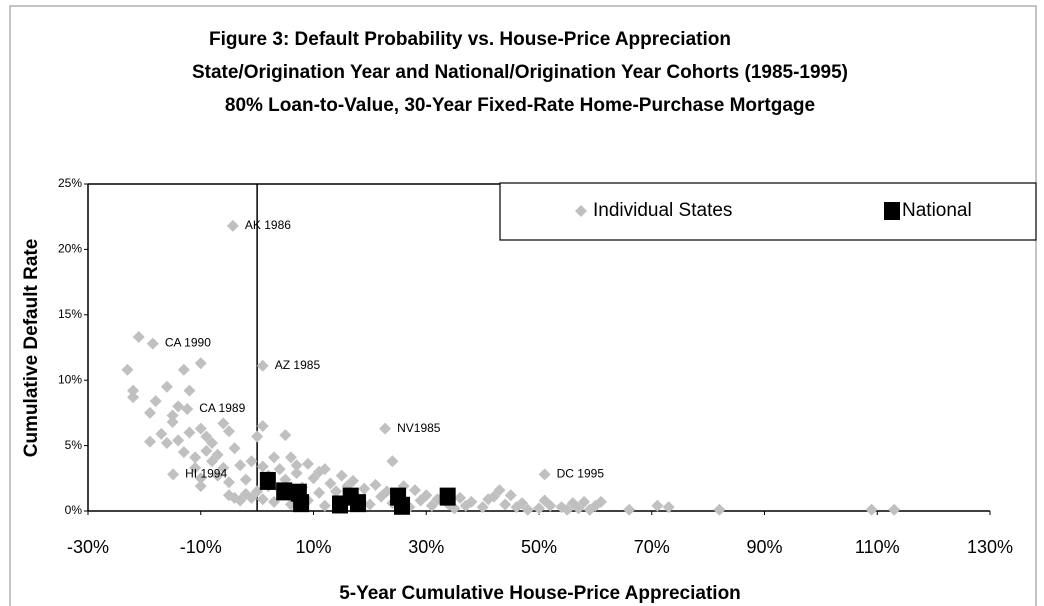  Describe the element at coordinates (188, 343) in the screenshot. I see `annotation: CA 1990` at that location.